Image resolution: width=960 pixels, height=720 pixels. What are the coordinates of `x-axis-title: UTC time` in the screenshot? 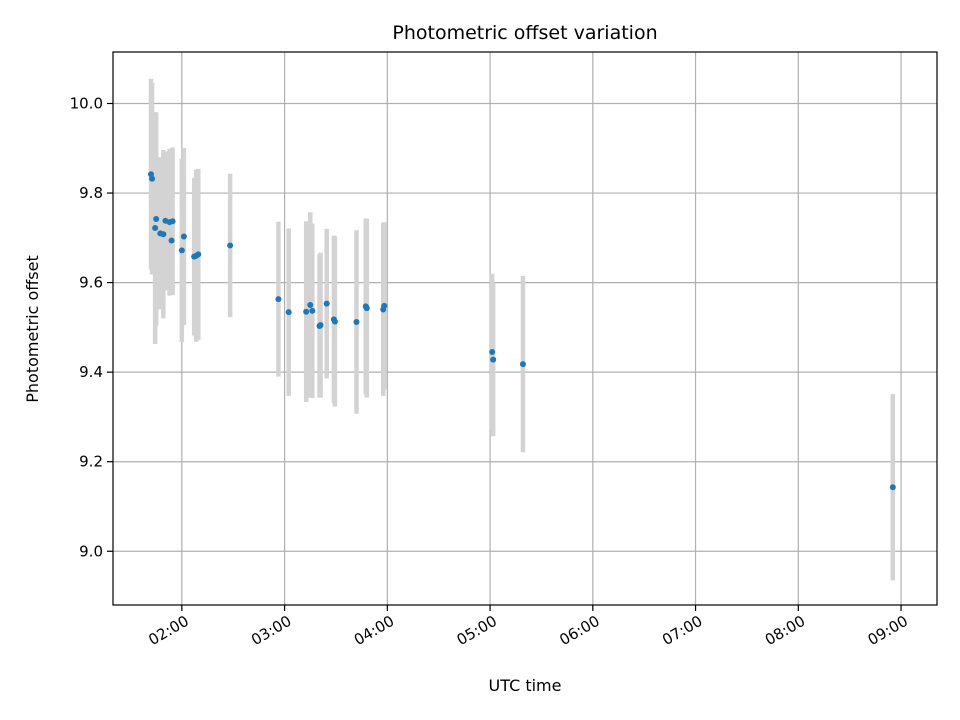 It's located at (525, 685).